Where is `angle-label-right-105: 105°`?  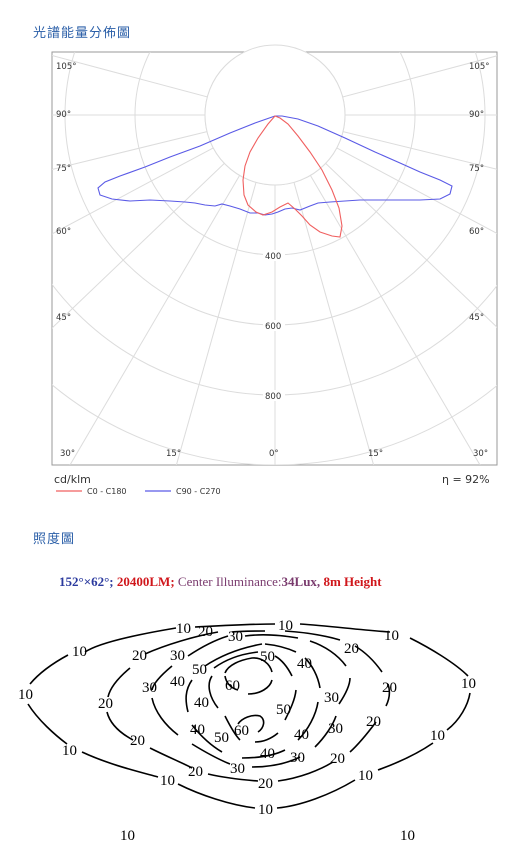 angle-label-right-105: 105° is located at coordinates (479, 67).